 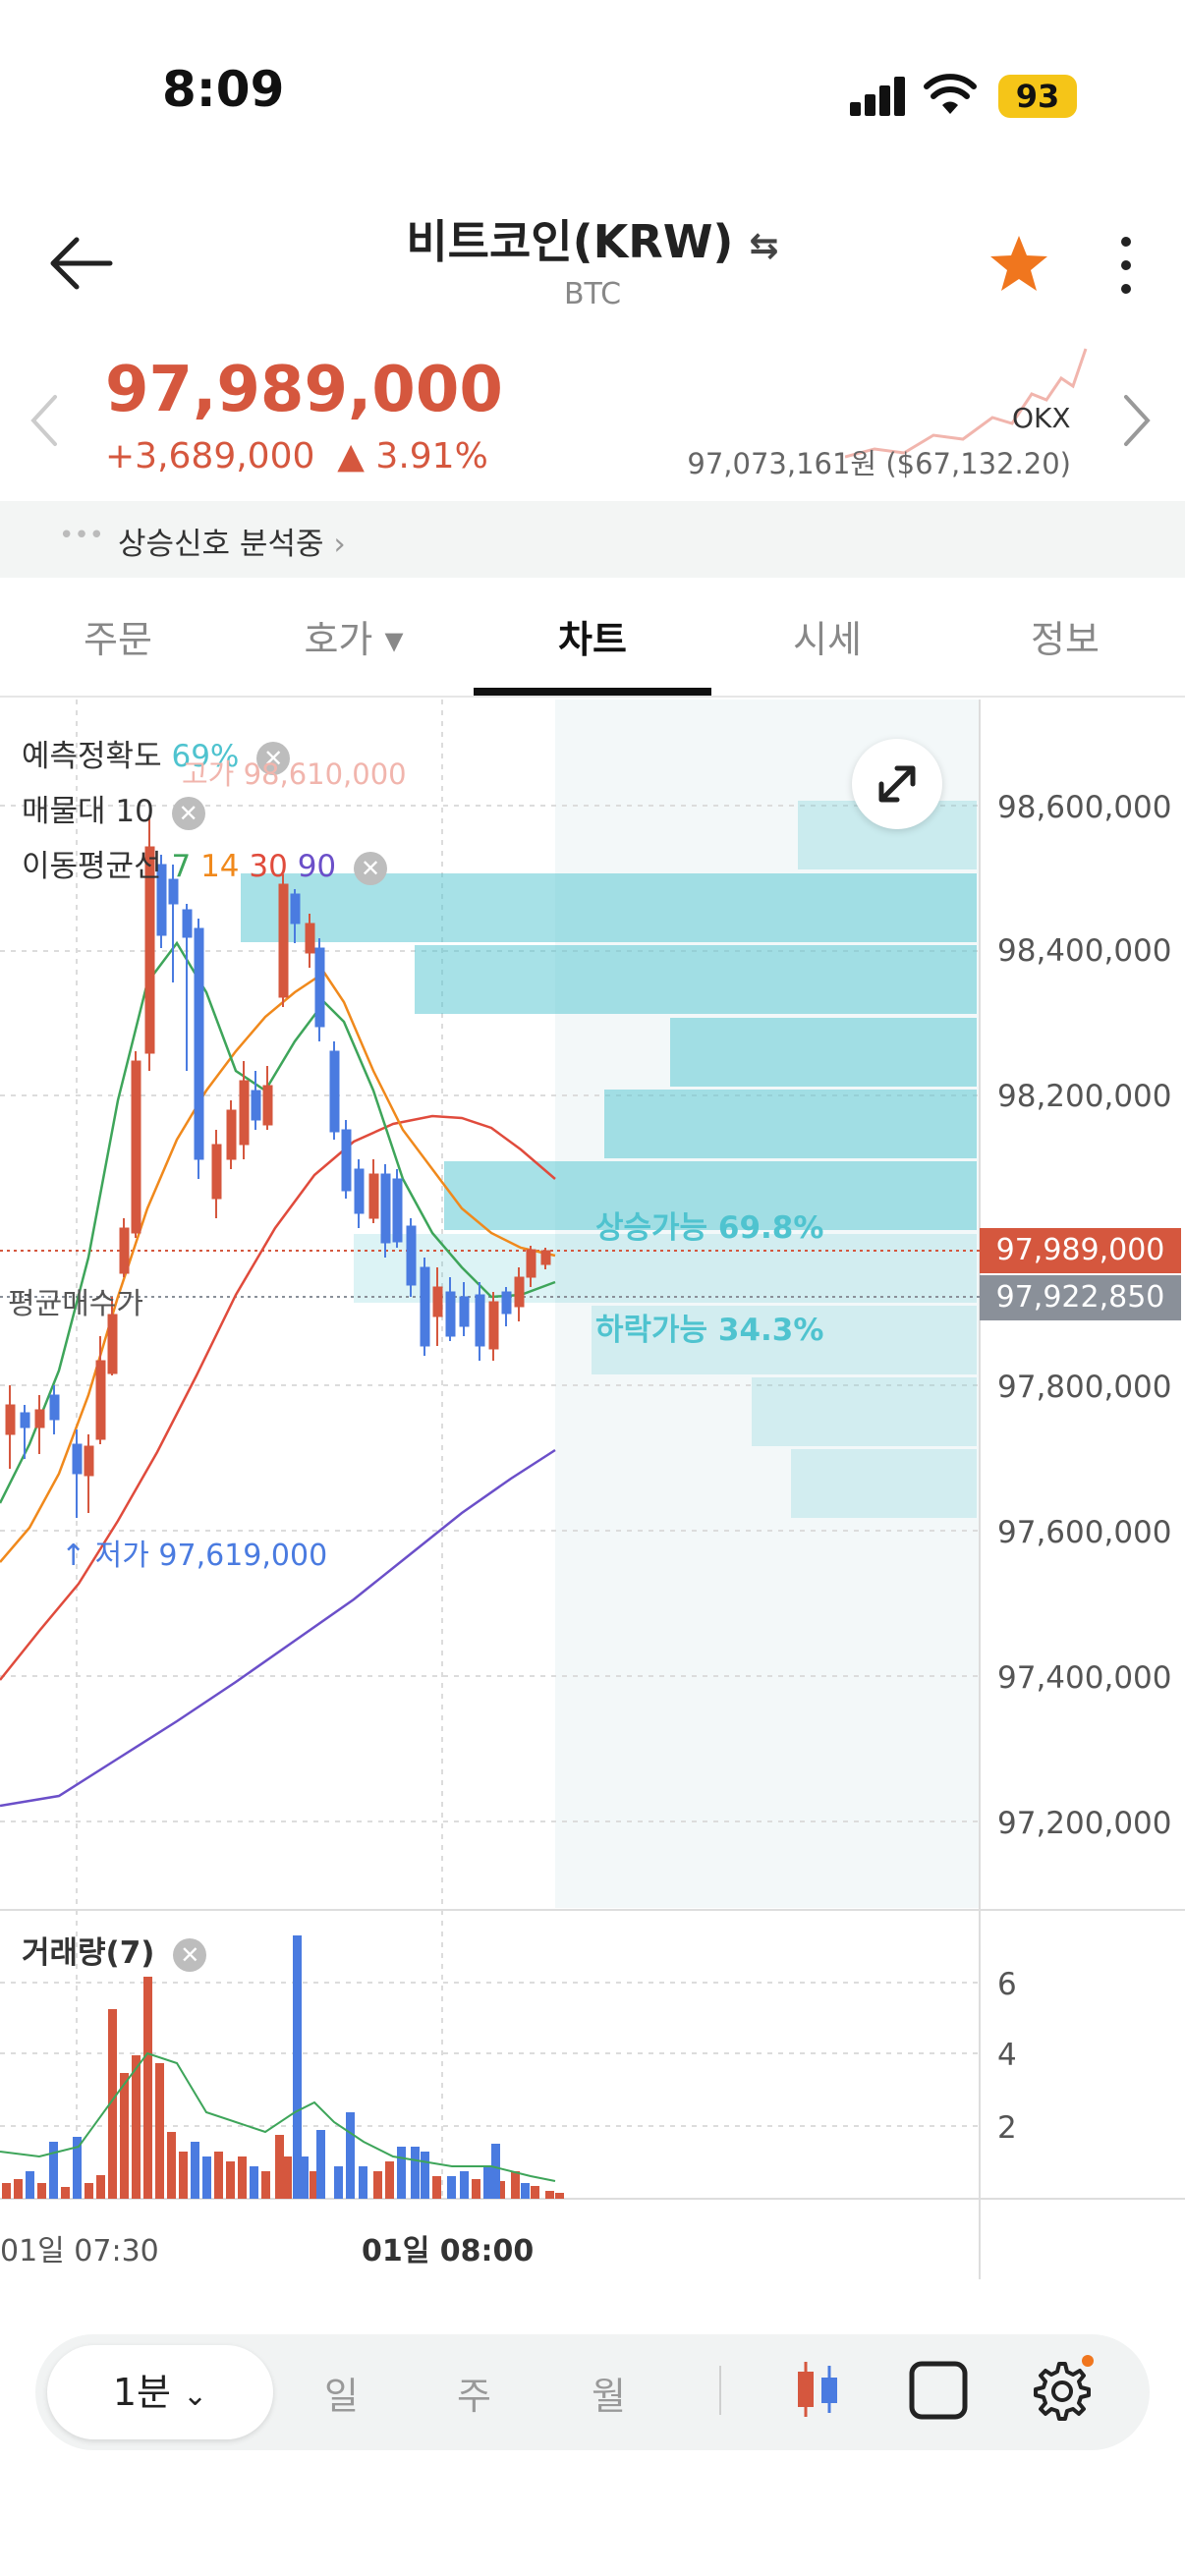 What do you see at coordinates (304, 390) in the screenshot?
I see `current-price: 97,989,000` at bounding box center [304, 390].